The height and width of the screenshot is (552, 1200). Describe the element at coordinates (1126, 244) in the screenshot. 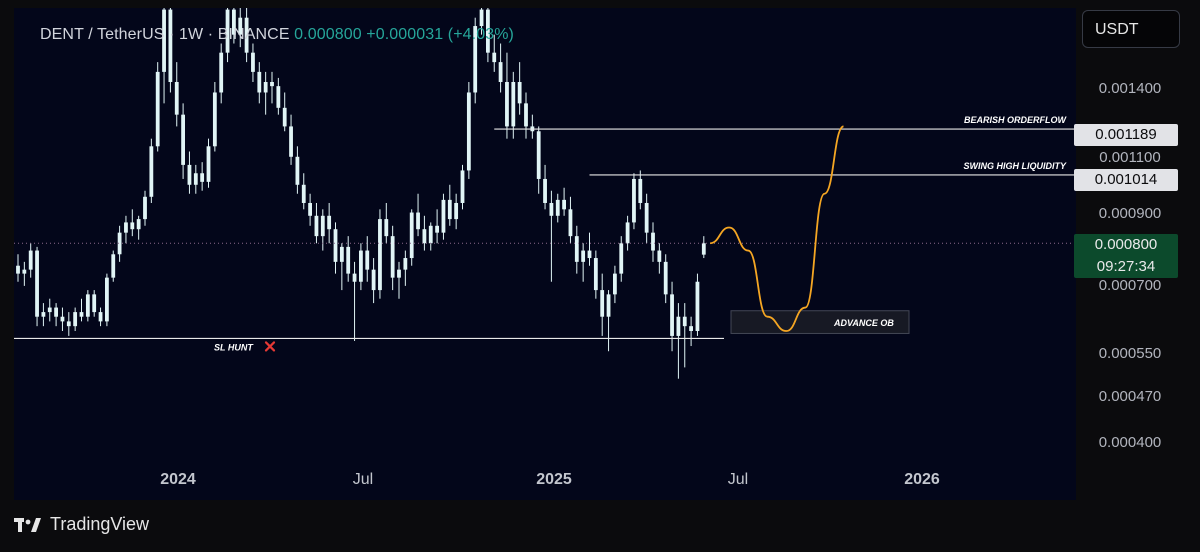

I see `current-price: 0.000800` at that location.